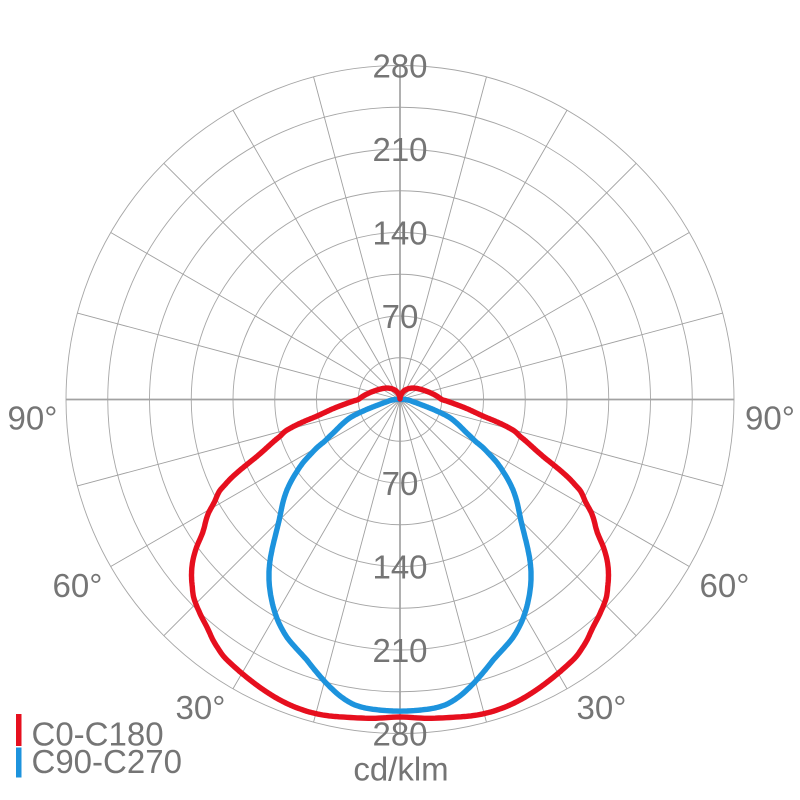 The image size is (800, 800). What do you see at coordinates (400, 769) in the screenshot?
I see `svg-text: cd/klm` at bounding box center [400, 769].